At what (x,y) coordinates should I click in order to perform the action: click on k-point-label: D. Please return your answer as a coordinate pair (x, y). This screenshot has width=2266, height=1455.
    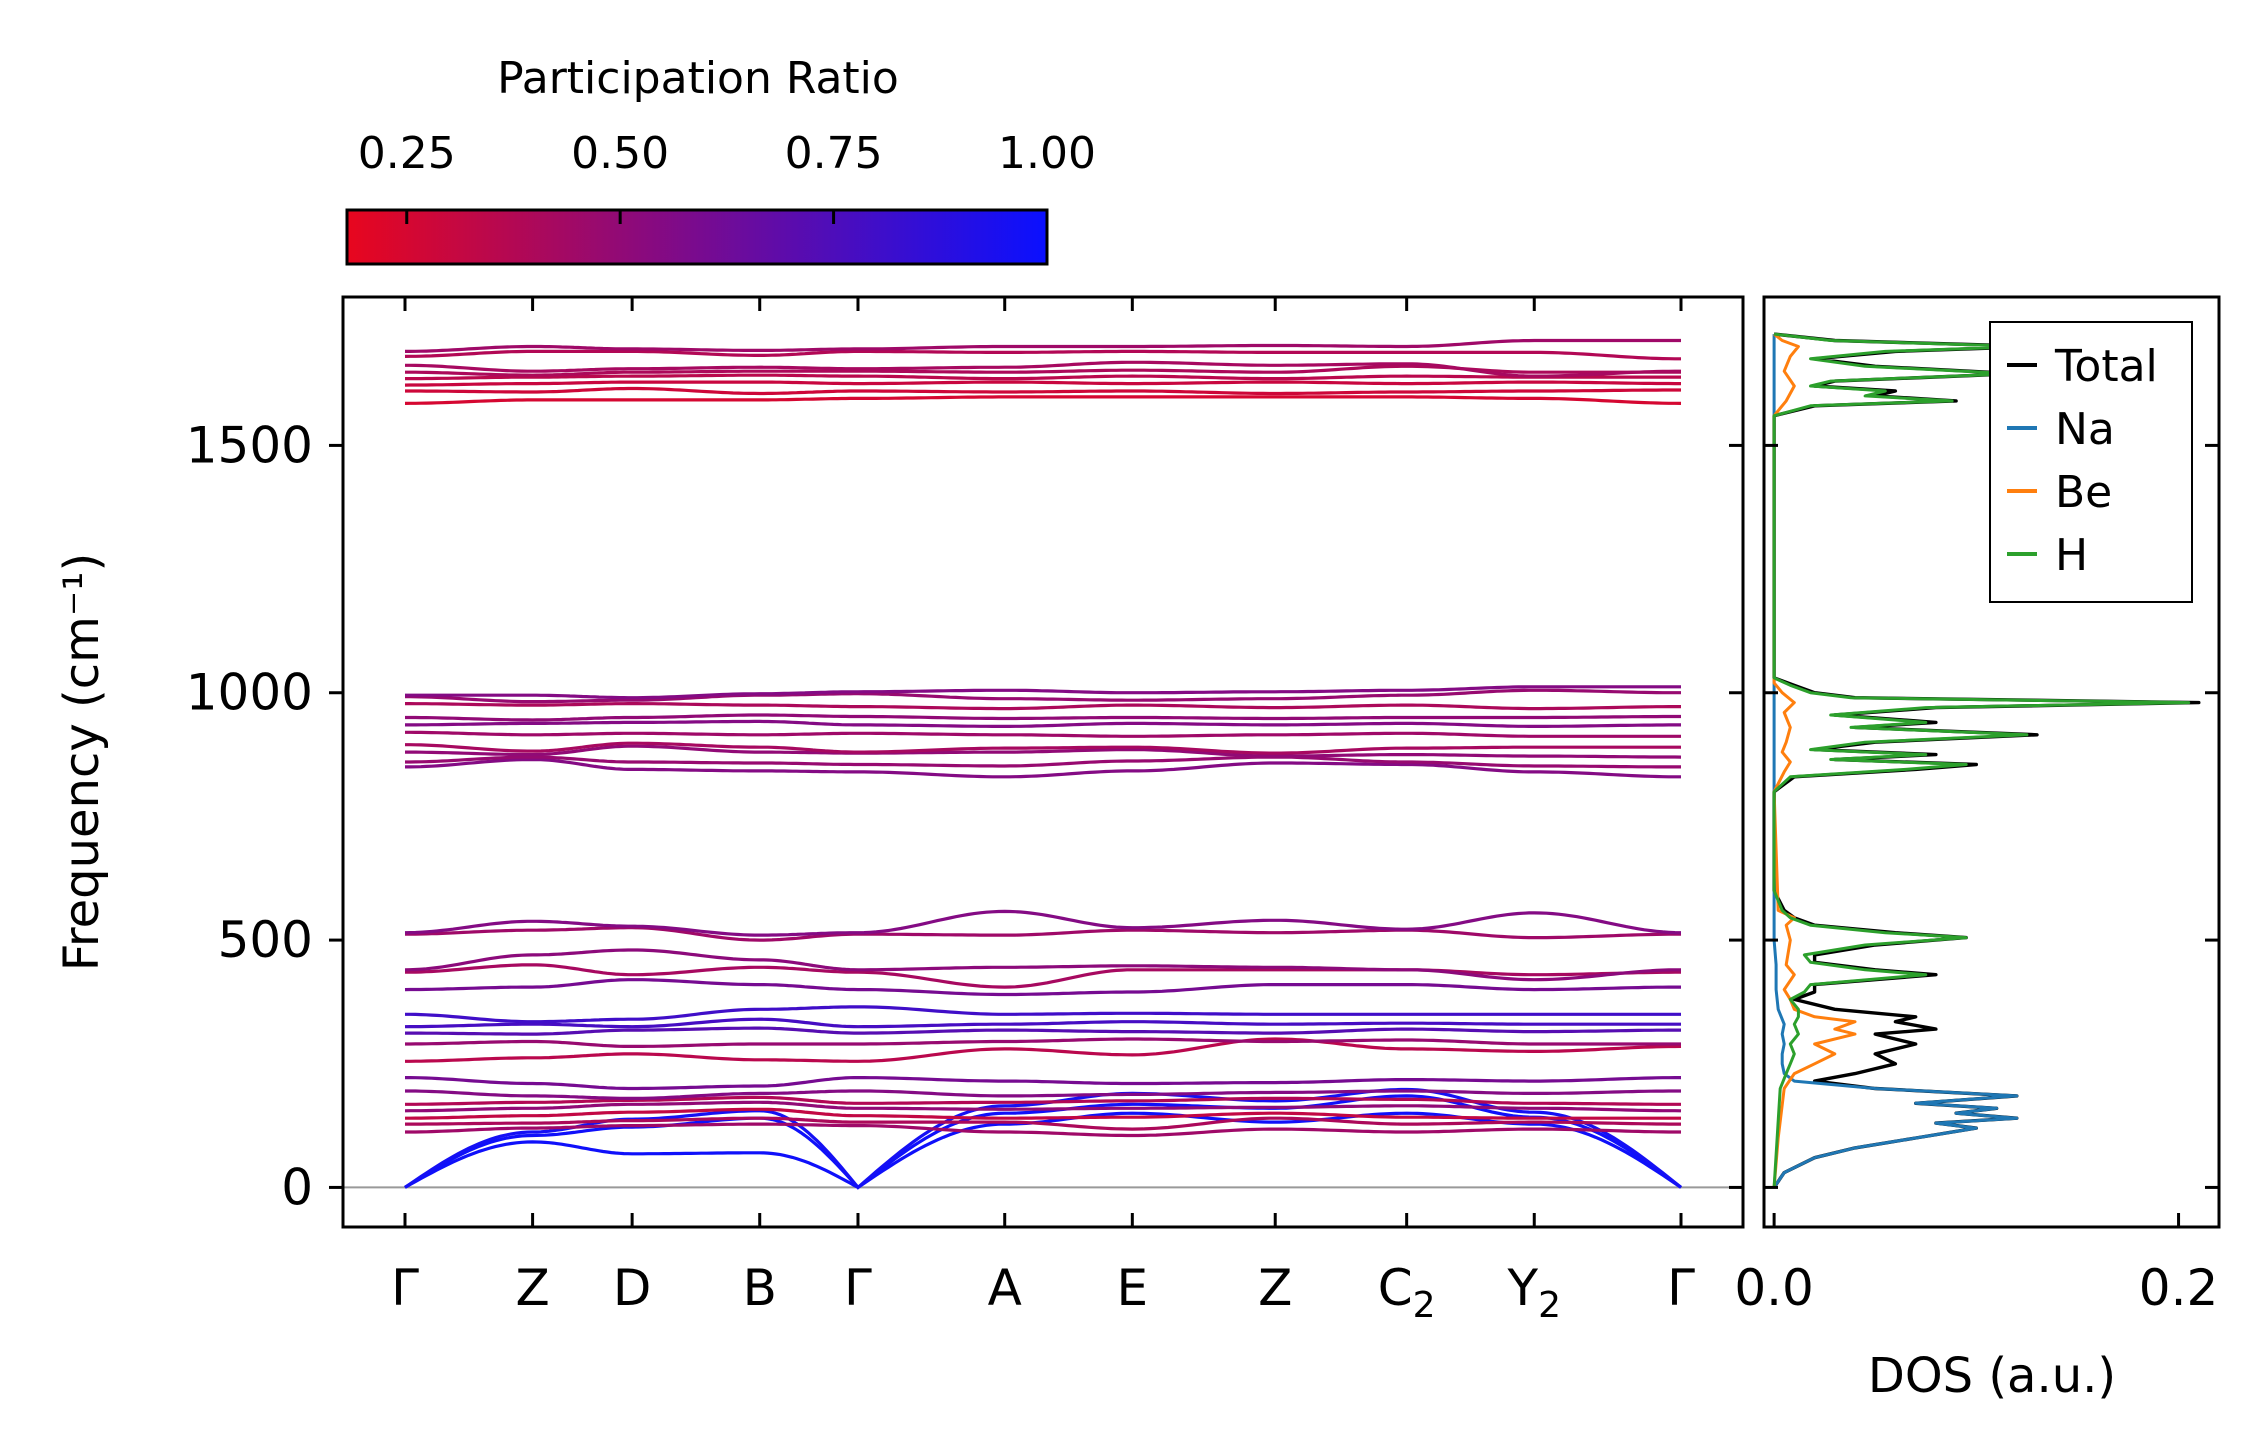
    Looking at the image, I should click on (632, 1288).